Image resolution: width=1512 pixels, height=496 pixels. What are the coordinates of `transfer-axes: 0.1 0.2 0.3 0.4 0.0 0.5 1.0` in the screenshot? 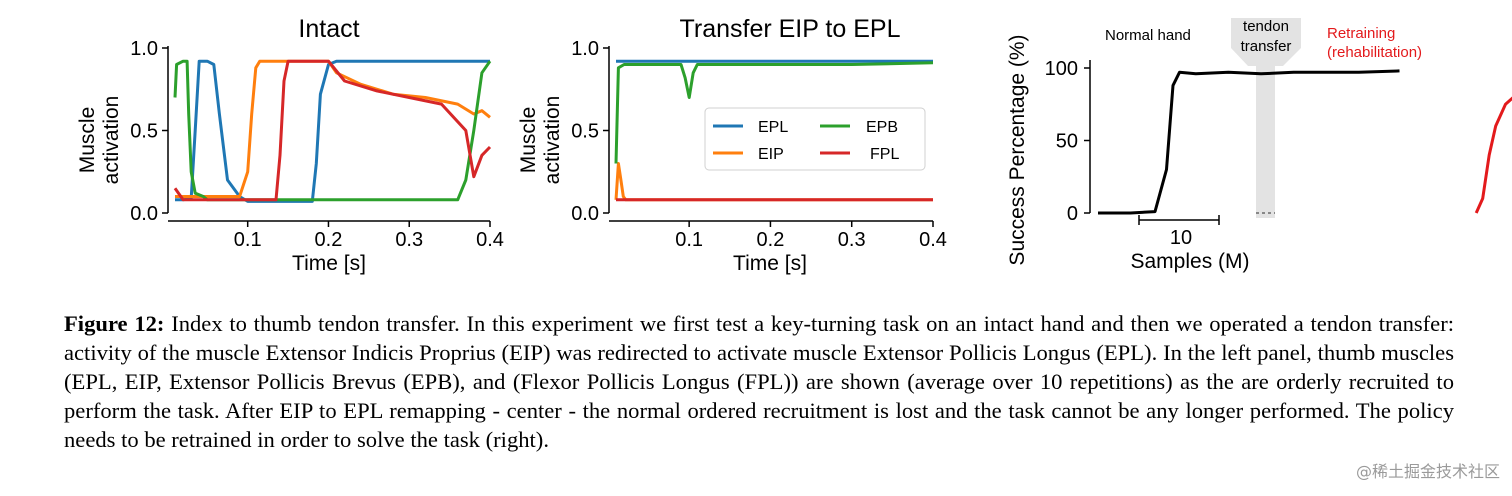 It's located at (759, 144).